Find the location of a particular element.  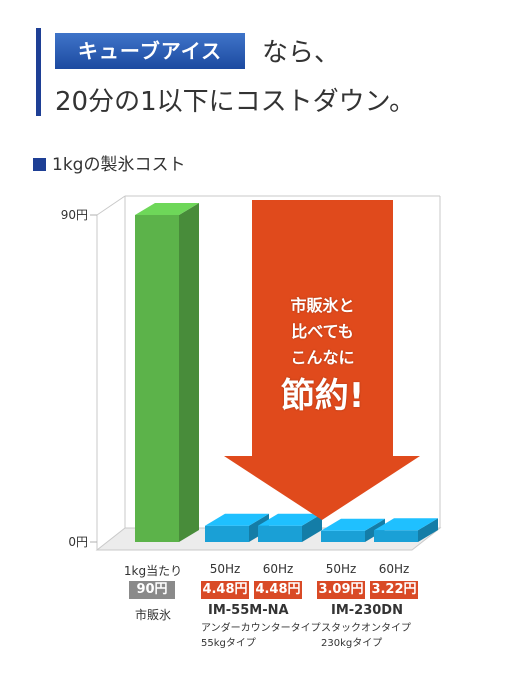

price-badge-market: 90円 is located at coordinates (152, 590).